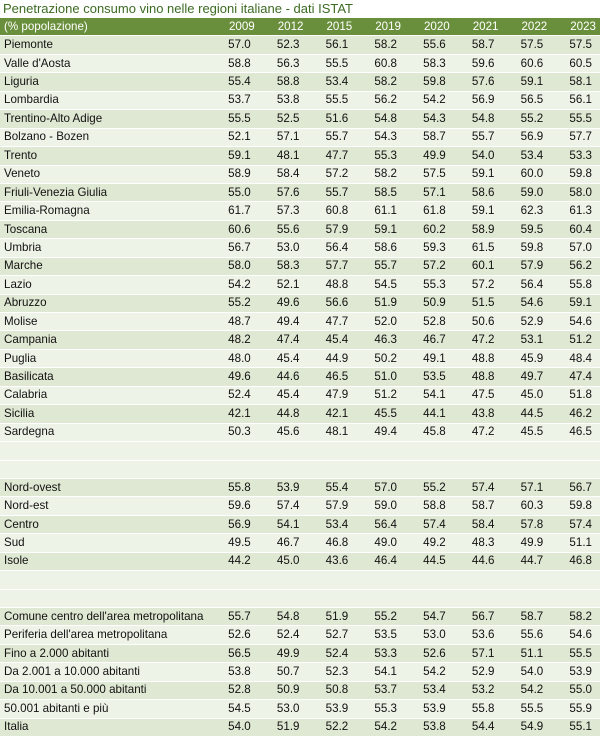  What do you see at coordinates (380, 396) in the screenshot?
I see `value-cell: 51.2` at bounding box center [380, 396].